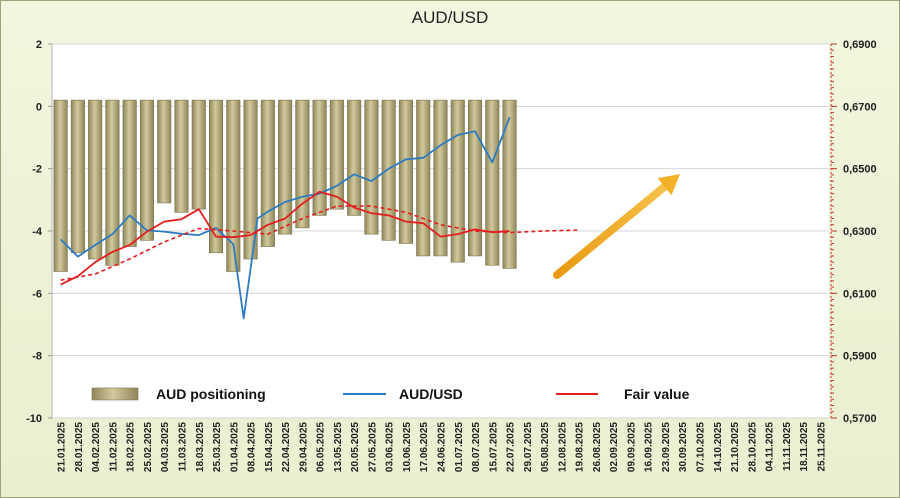 This screenshot has height=498, width=900. What do you see at coordinates (148, 447) in the screenshot?
I see `x-tick-label: 25.02.2025` at bounding box center [148, 447].